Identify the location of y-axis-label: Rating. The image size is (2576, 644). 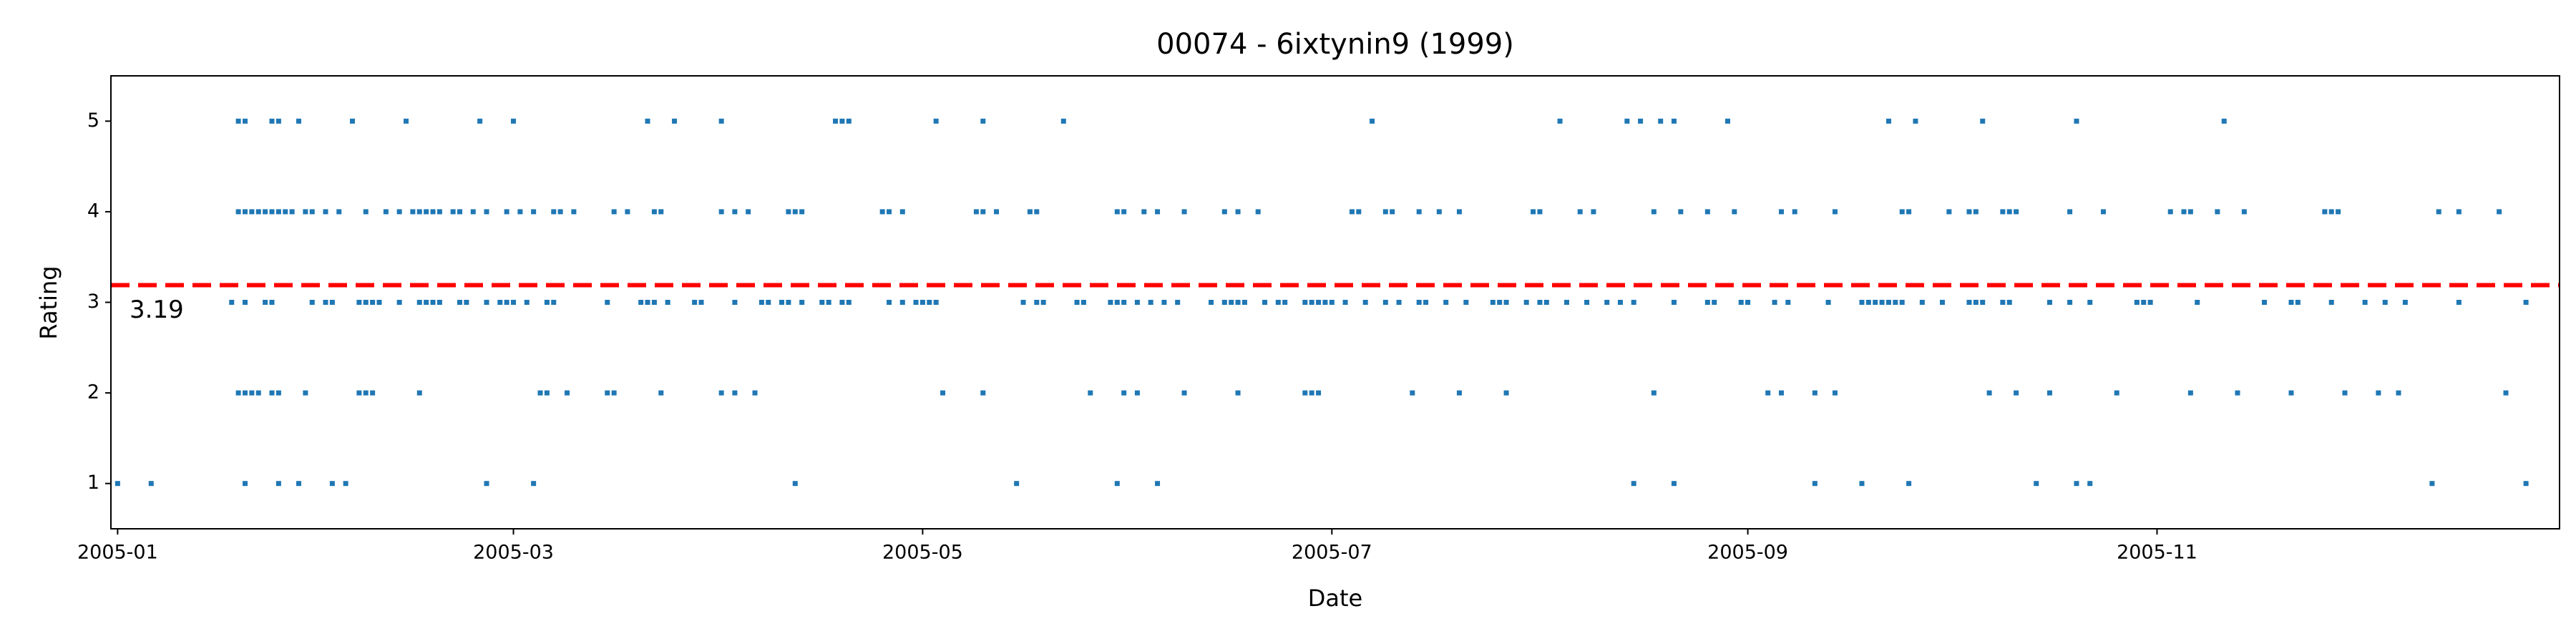
(48, 302).